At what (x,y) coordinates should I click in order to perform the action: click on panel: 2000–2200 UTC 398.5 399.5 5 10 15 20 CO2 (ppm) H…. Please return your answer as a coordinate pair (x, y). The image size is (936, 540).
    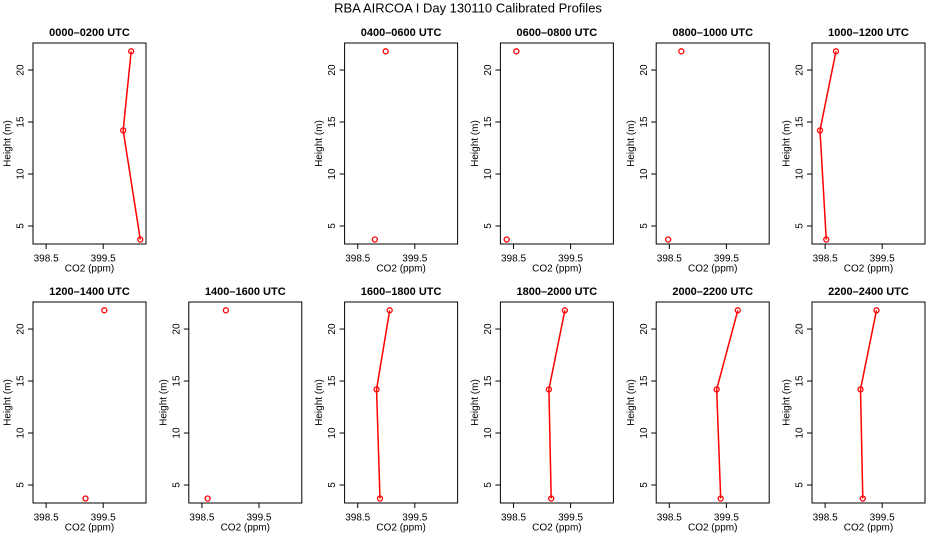
    Looking at the image, I should click on (698, 410).